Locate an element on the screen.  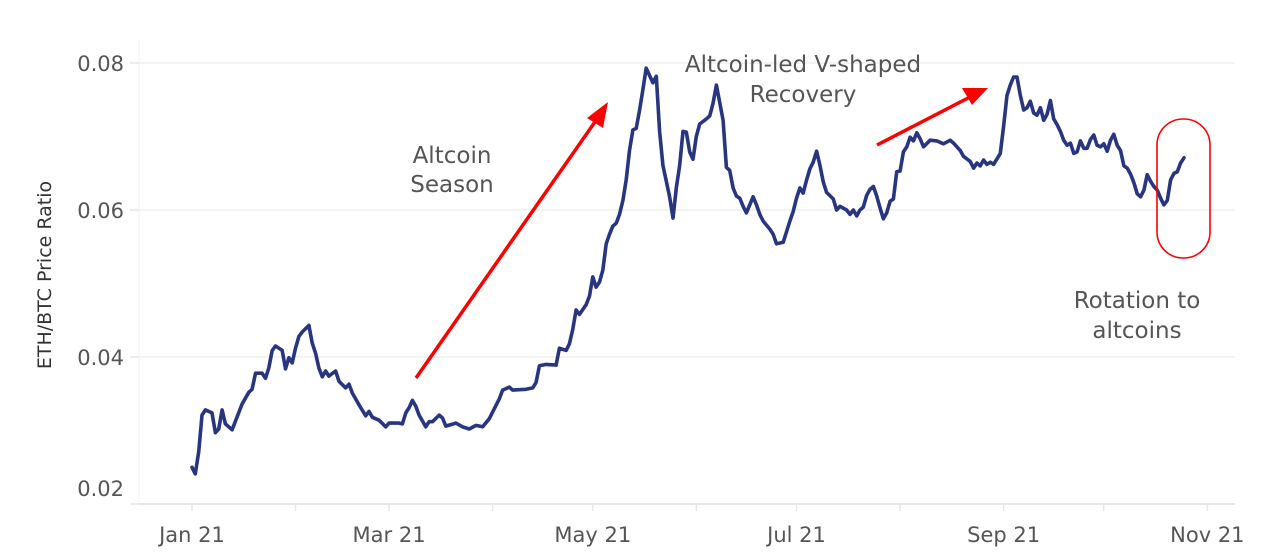
highlight-rotation-box is located at coordinates (1183, 188).